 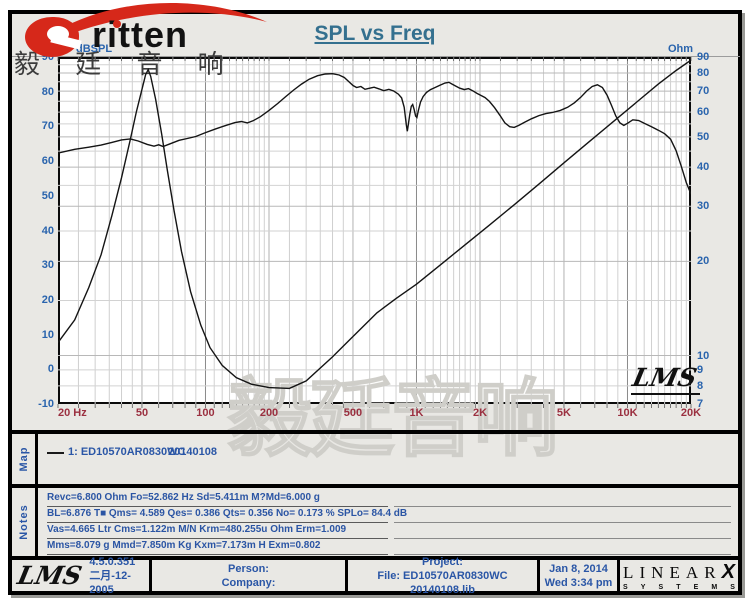 What do you see at coordinates (710, 572) in the screenshot?
I see `linearx-letter: R` at bounding box center [710, 572].